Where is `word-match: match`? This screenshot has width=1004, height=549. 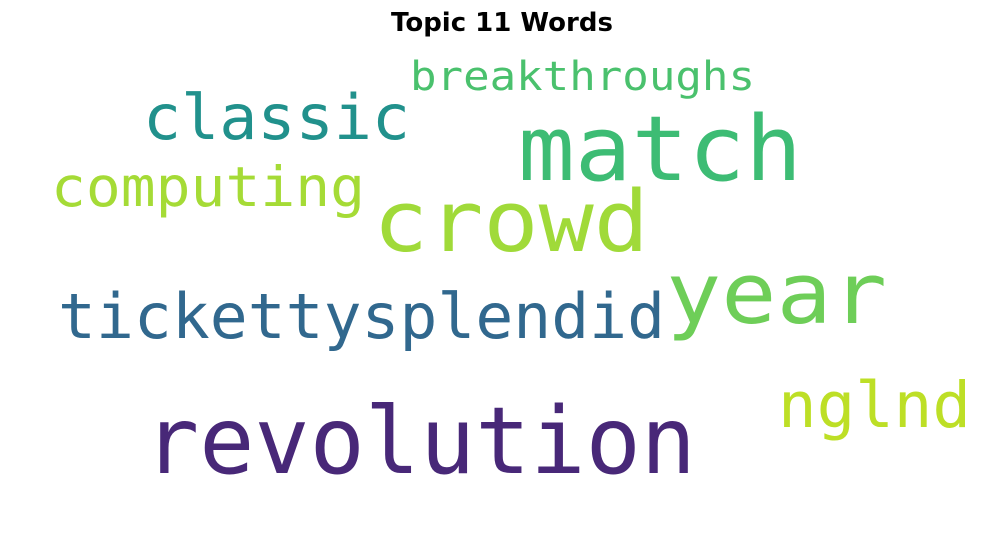
word-match: match is located at coordinates (660, 149).